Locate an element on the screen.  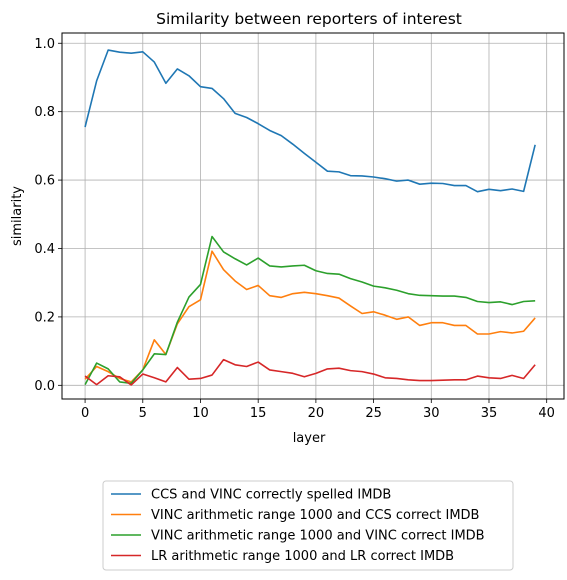
y-tick-label: 0.8 is located at coordinates (44, 112).